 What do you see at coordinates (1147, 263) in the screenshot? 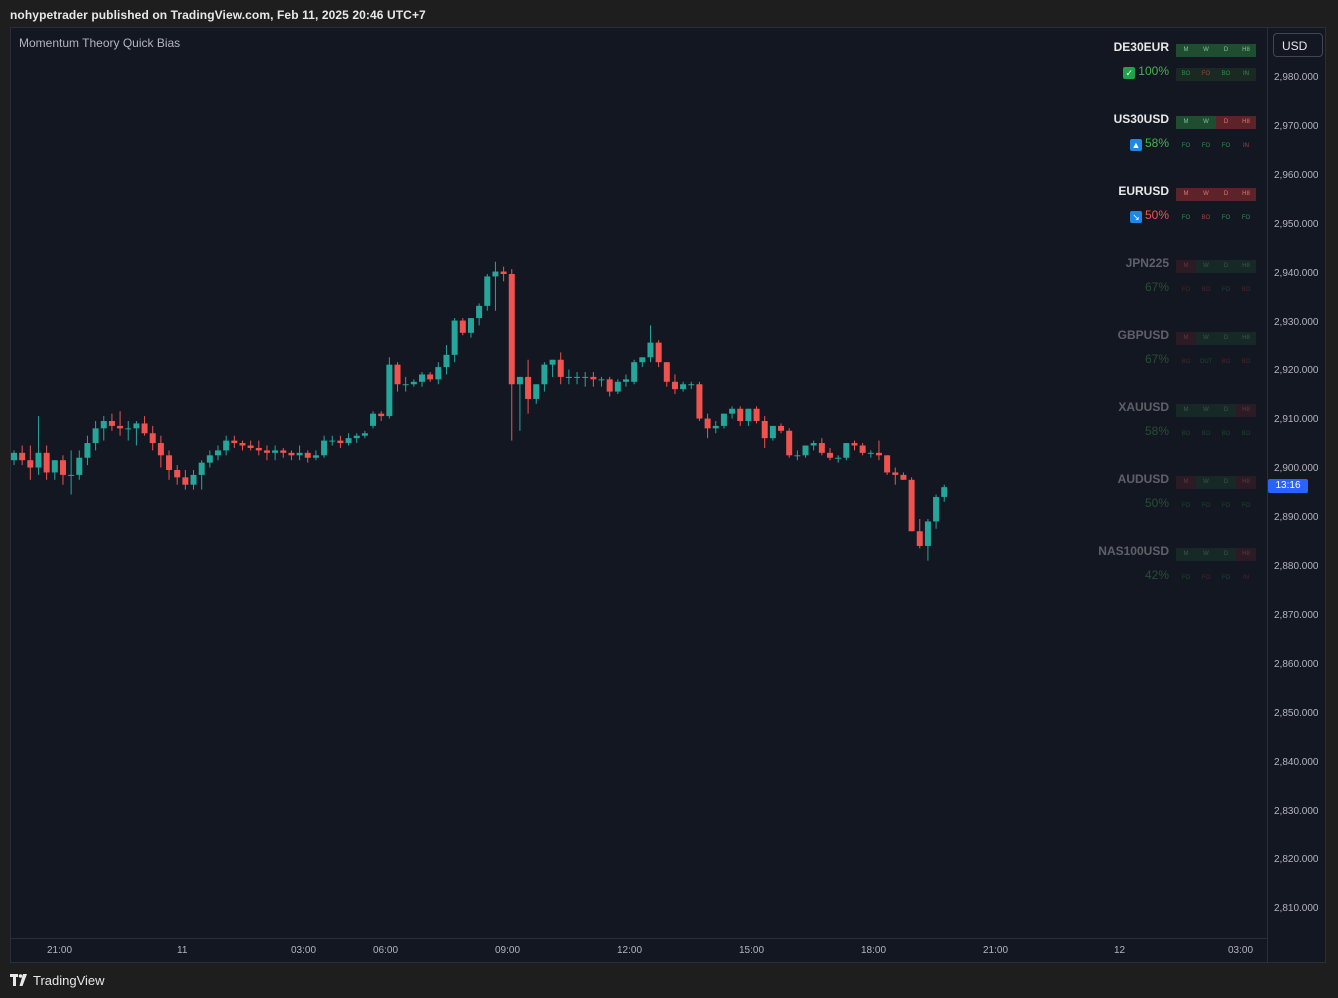
I see `bias-symbol: JPN225` at bounding box center [1147, 263].